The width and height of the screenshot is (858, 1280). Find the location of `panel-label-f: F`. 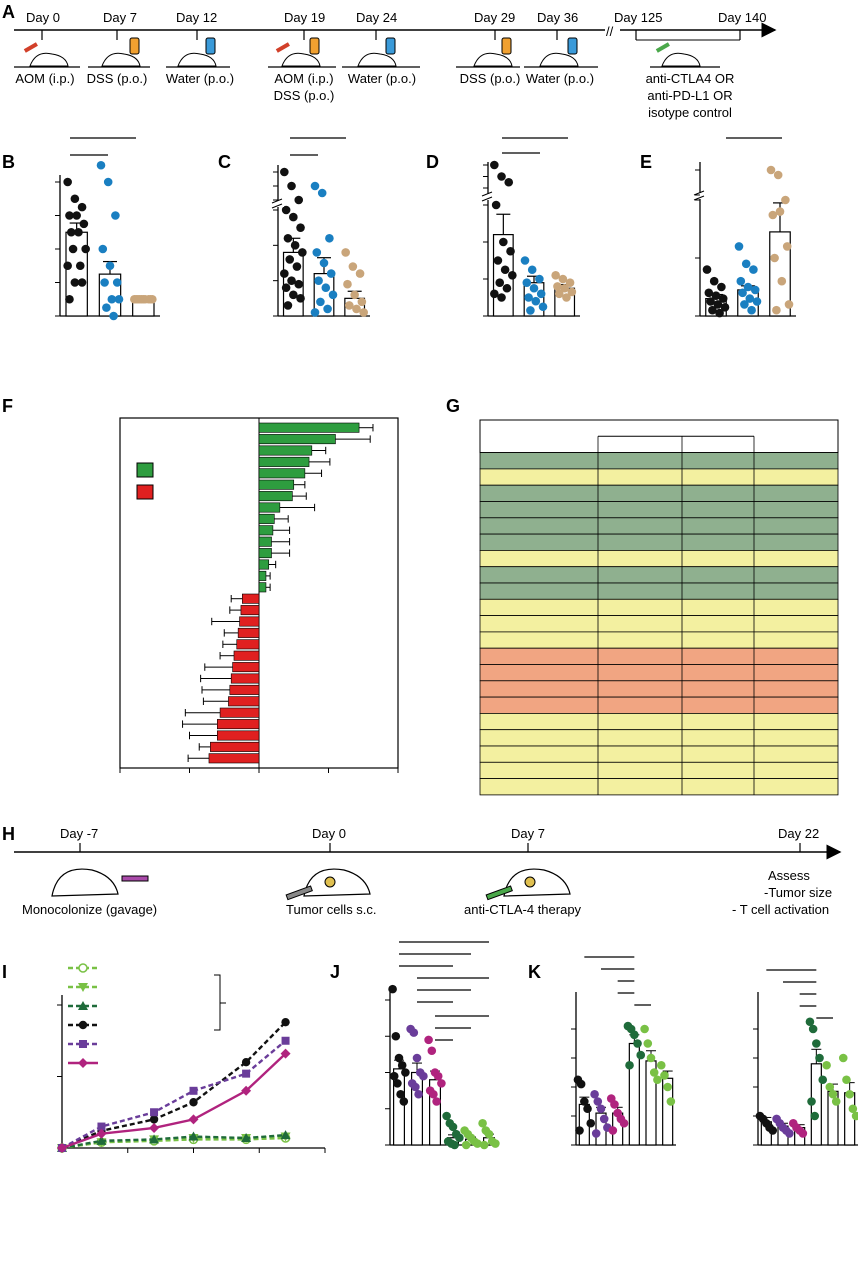

panel-label-f: F is located at coordinates (7, 406).